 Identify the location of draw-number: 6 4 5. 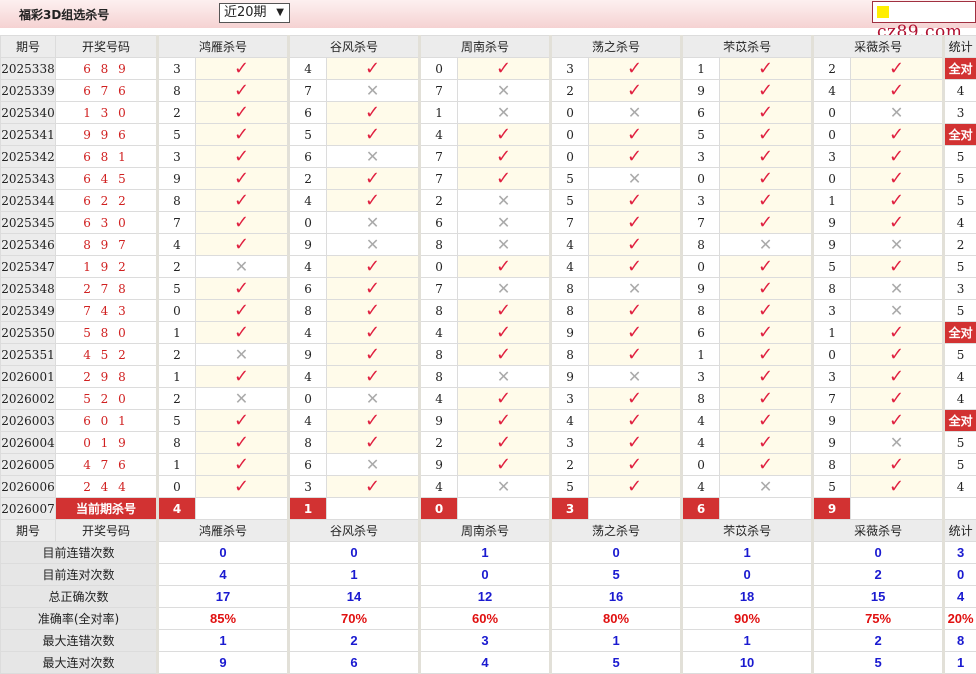
(107, 179).